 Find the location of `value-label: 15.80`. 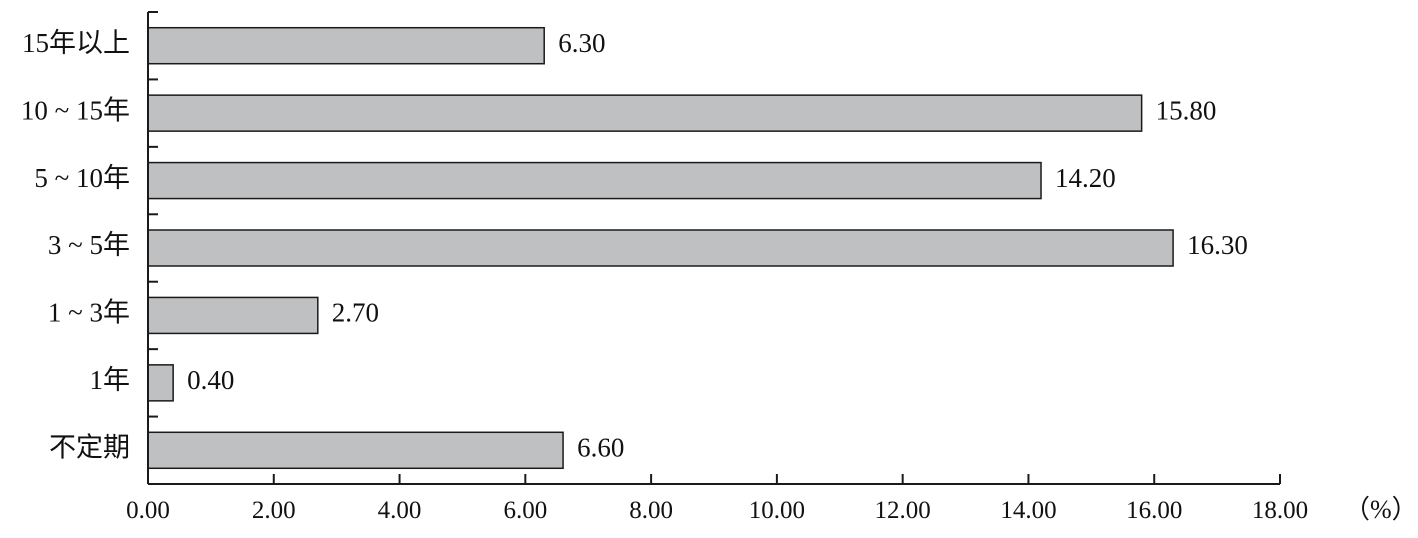

value-label: 15.80 is located at coordinates (1186, 110).